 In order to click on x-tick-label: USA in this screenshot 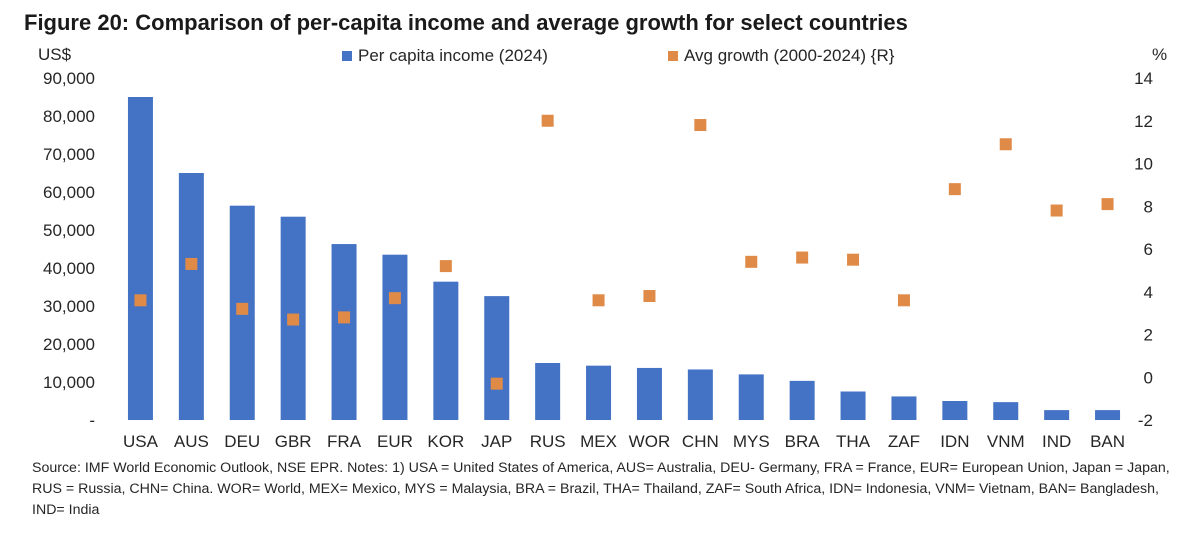, I will do `click(141, 441)`.